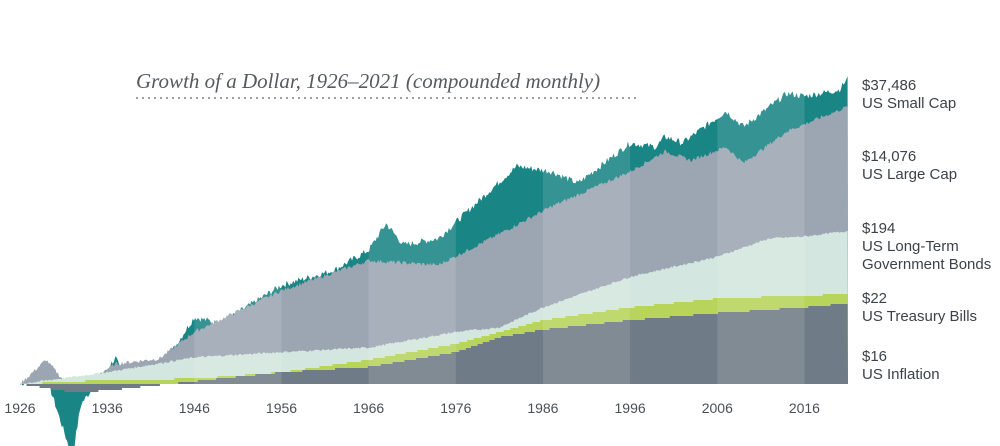  I want to click on x-tick-label: 1946, so click(194, 408).